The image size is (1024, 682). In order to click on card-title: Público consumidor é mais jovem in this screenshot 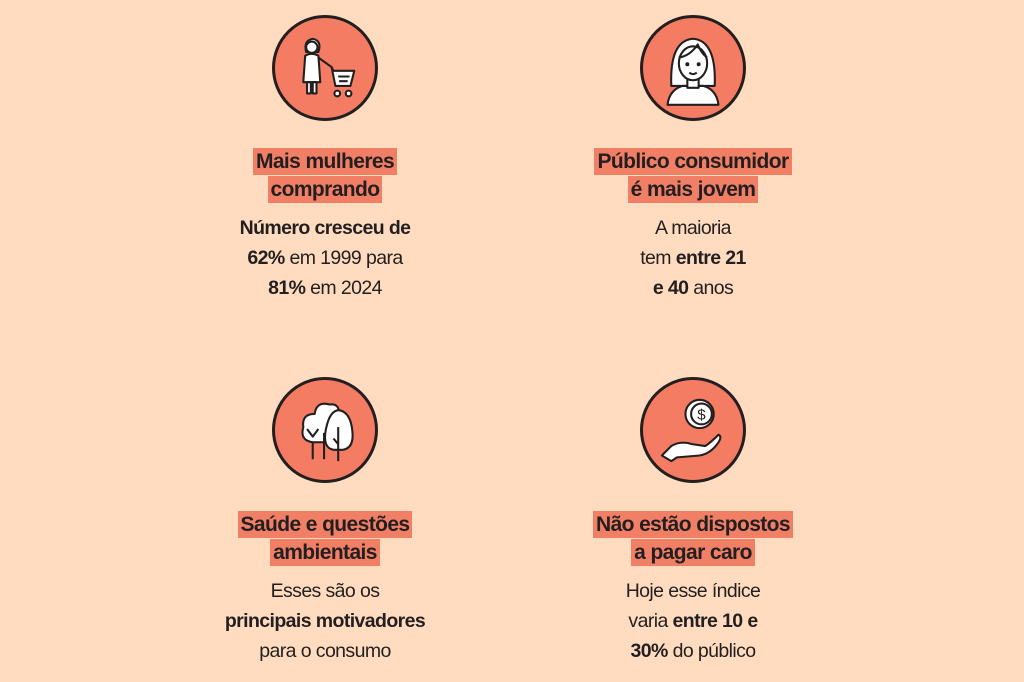, I will do `click(693, 176)`.